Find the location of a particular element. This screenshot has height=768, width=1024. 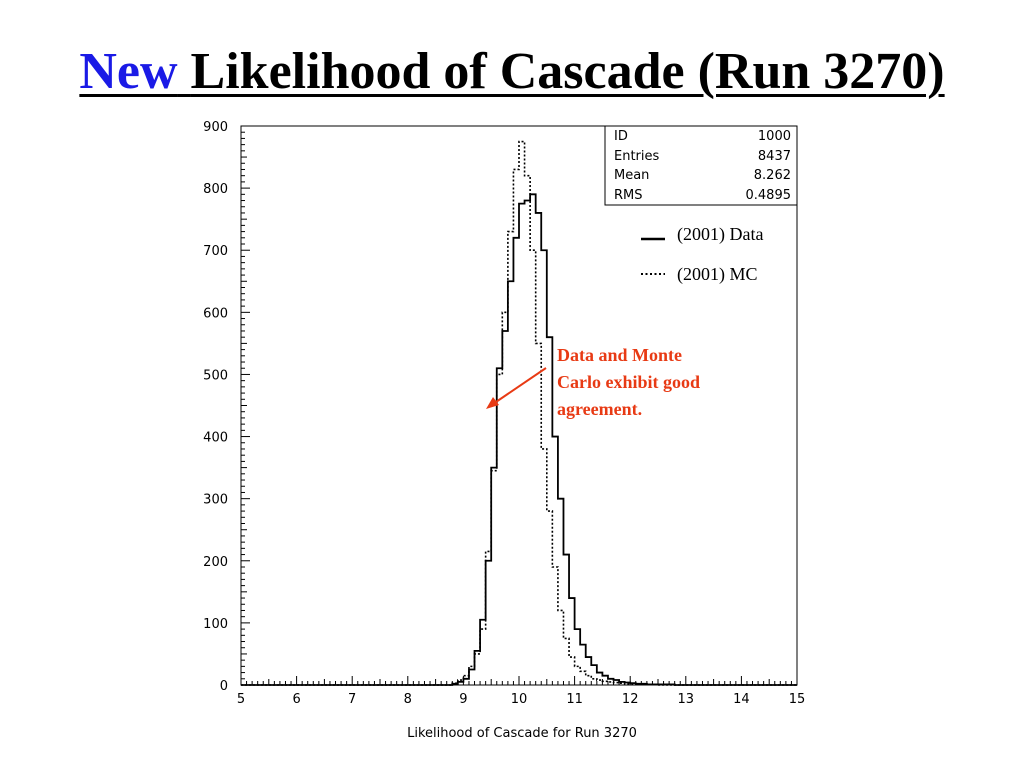

slide-title: New Likelihood of Cascade (Run 3270) is located at coordinates (512, 72).